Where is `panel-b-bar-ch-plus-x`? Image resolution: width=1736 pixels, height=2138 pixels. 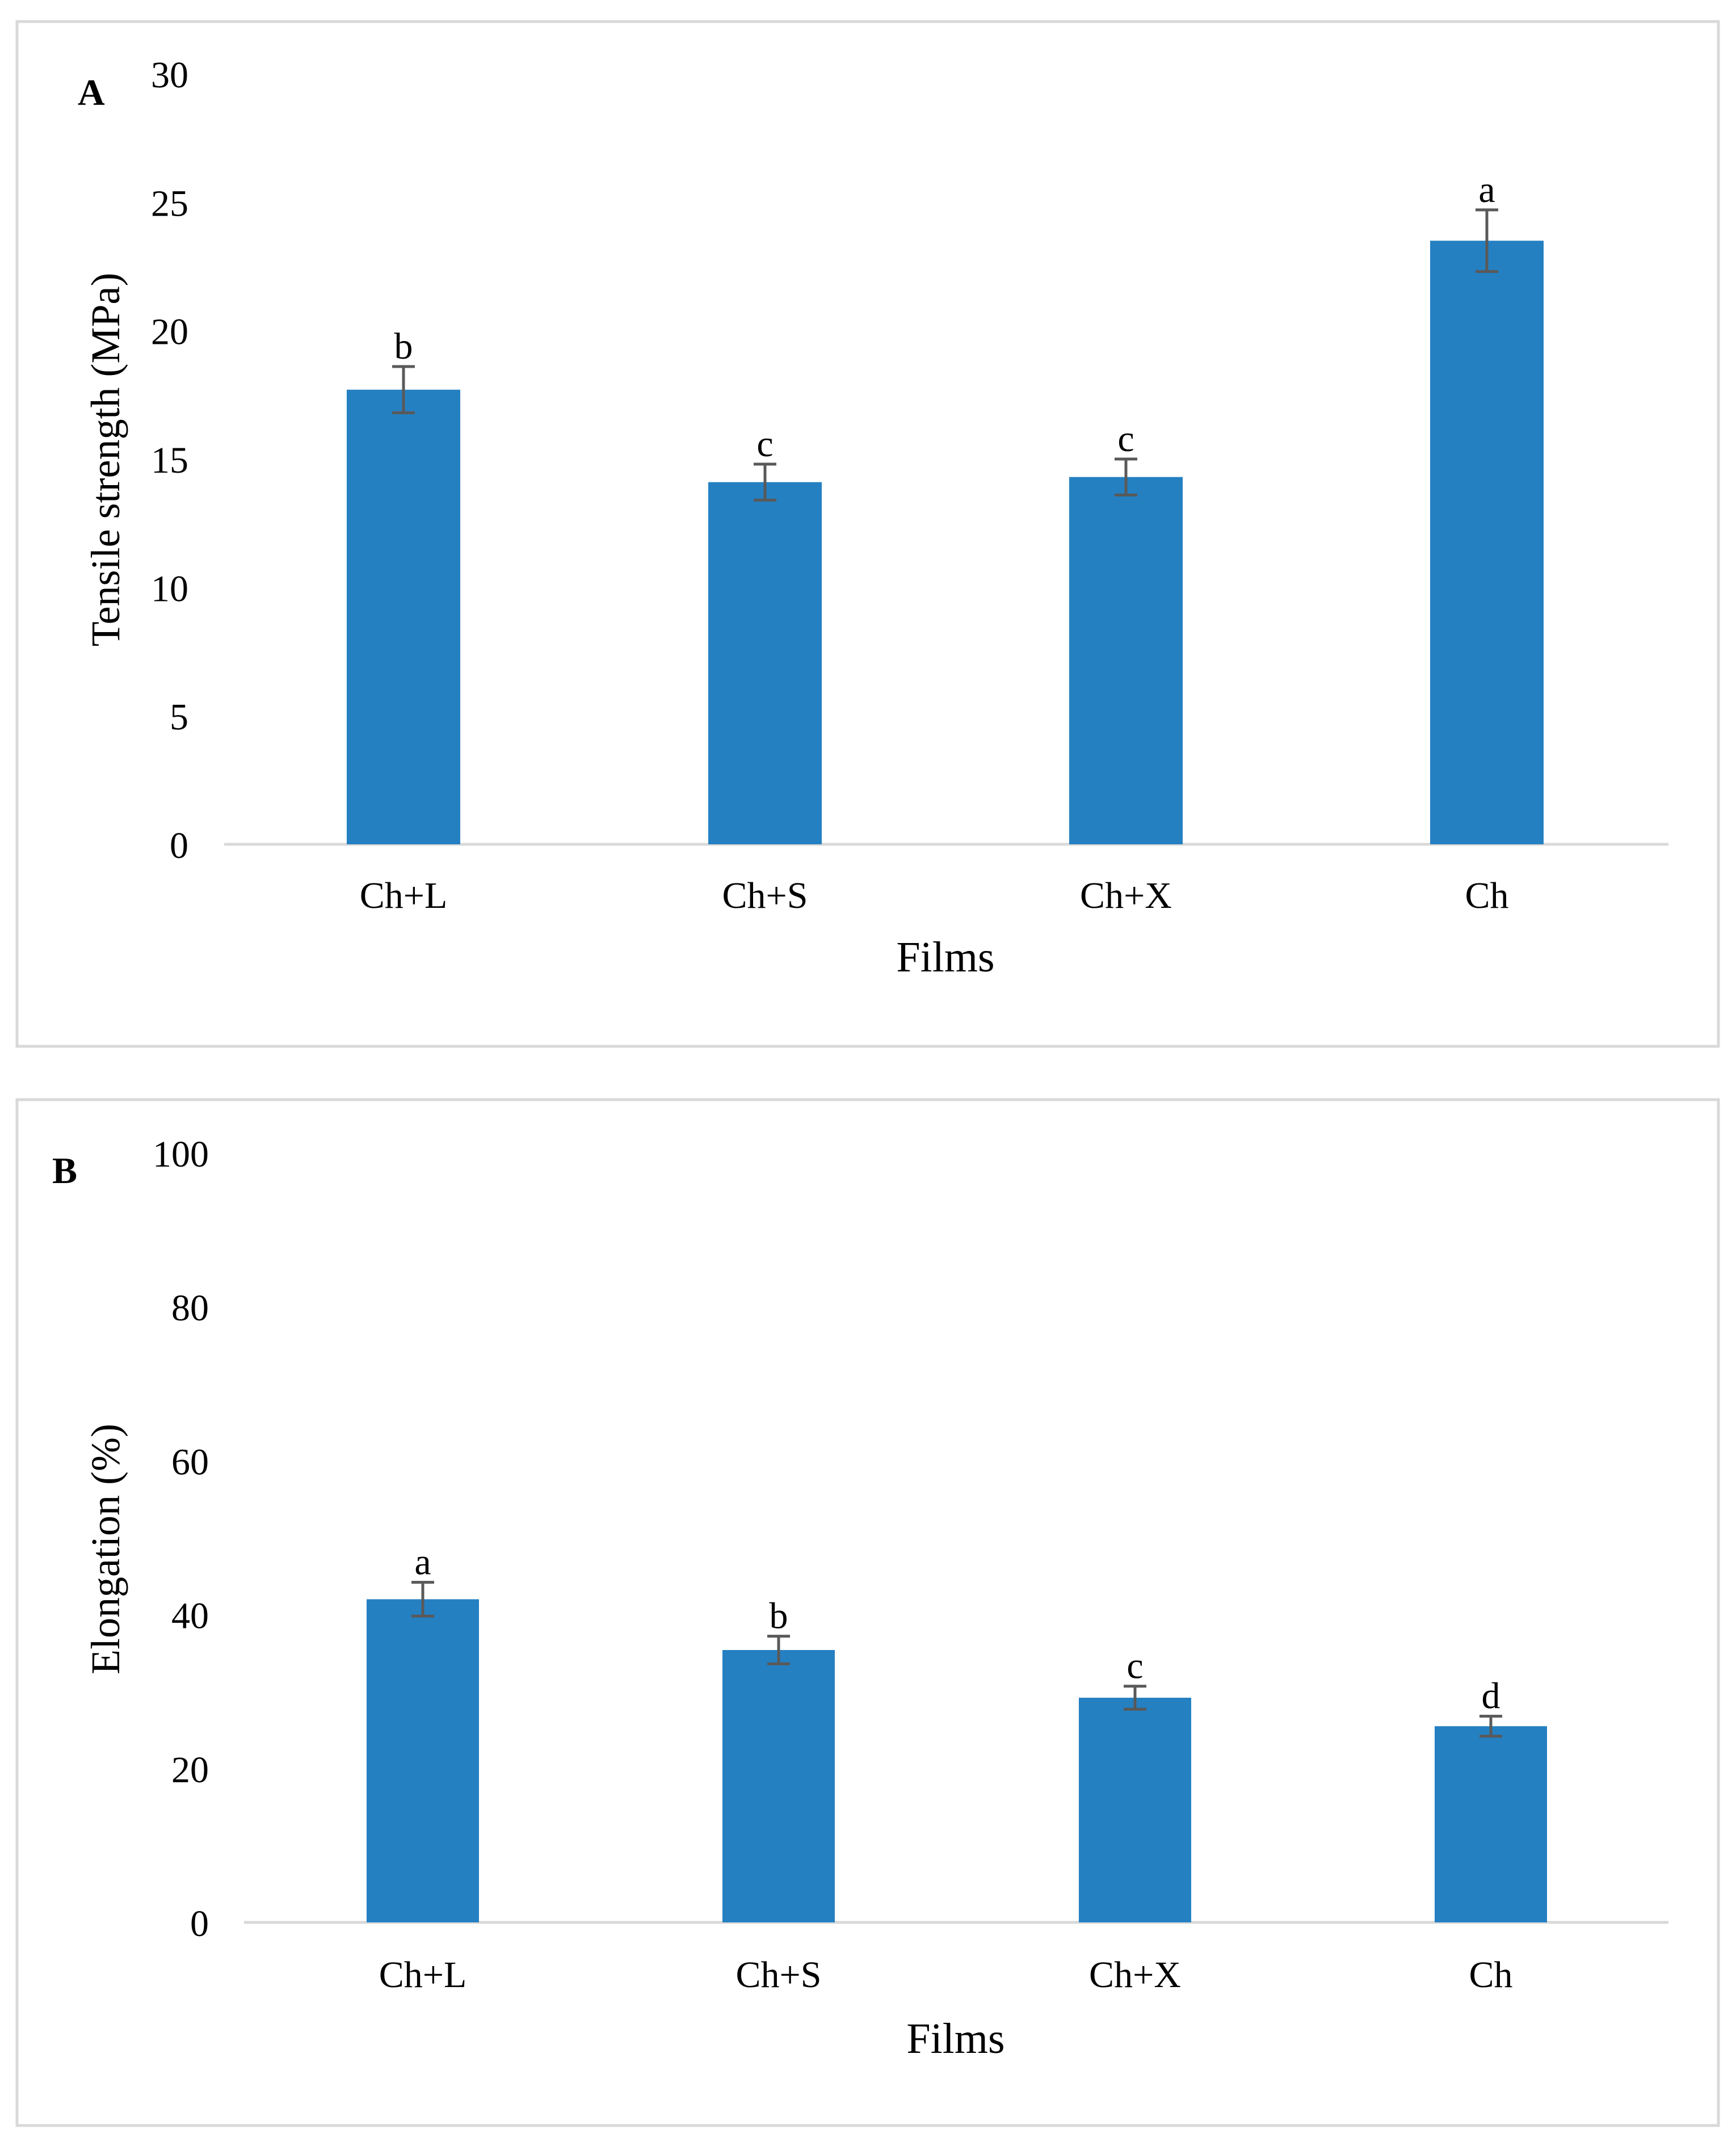
panel-b-bar-ch-plus-x is located at coordinates (1135, 1810).